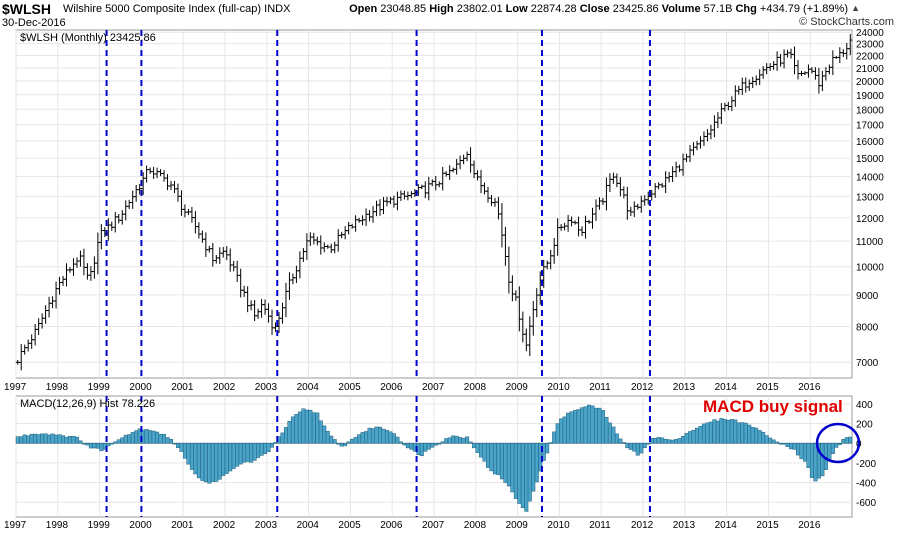 The width and height of the screenshot is (900, 534). Describe the element at coordinates (15, 525) in the screenshot. I see `macd-x-tick-label: 1997` at that location.